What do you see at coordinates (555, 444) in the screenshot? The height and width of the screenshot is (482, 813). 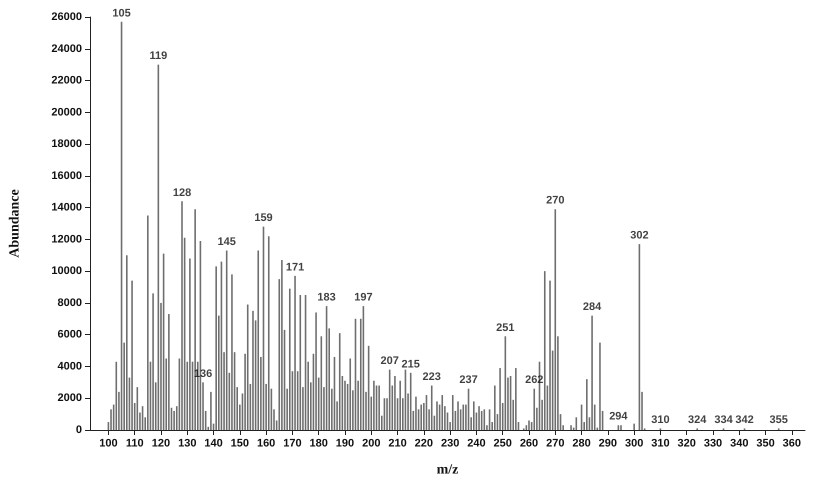 I see `x-tick-label: 270` at bounding box center [555, 444].